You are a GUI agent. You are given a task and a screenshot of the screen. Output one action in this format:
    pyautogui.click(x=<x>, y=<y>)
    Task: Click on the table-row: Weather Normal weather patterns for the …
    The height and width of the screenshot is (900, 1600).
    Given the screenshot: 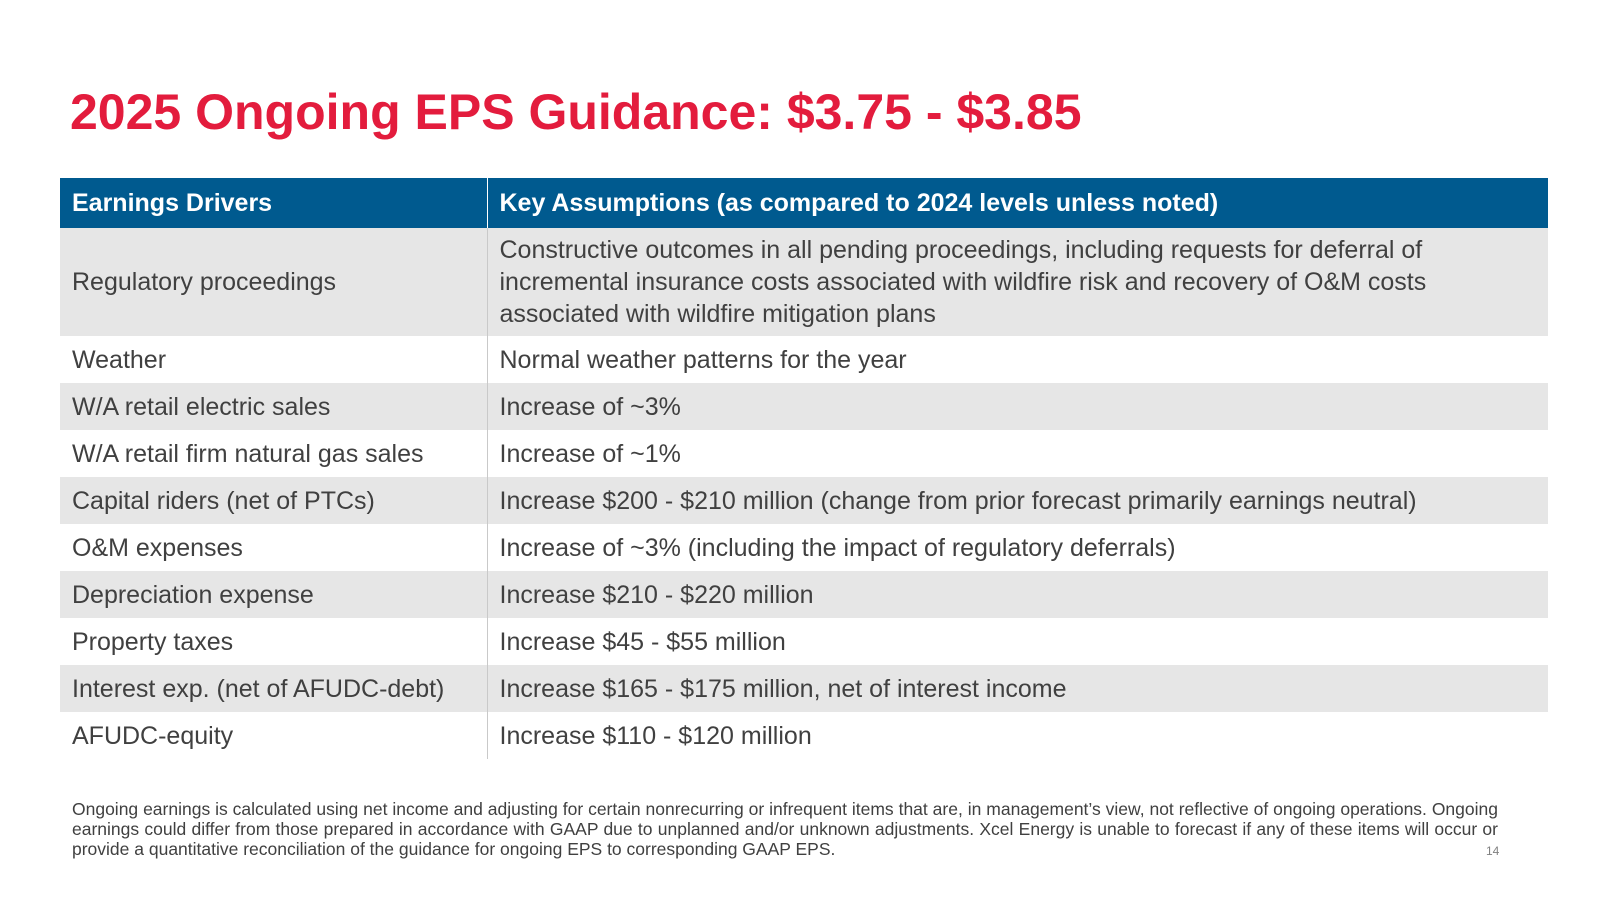 What is the action you would take?
    pyautogui.click(x=804, y=359)
    